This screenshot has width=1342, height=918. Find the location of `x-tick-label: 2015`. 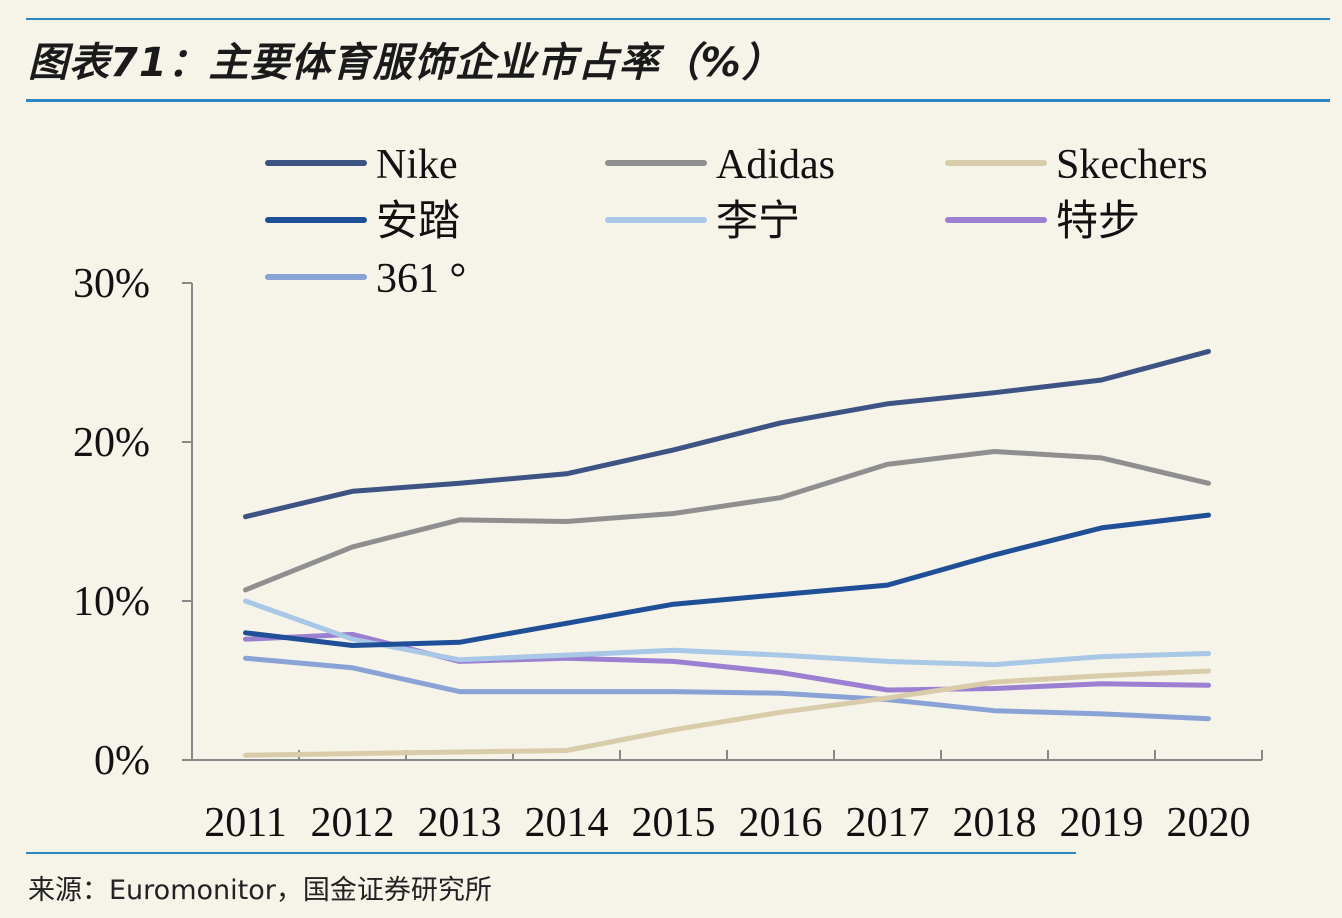

x-tick-label: 2015 is located at coordinates (674, 823).